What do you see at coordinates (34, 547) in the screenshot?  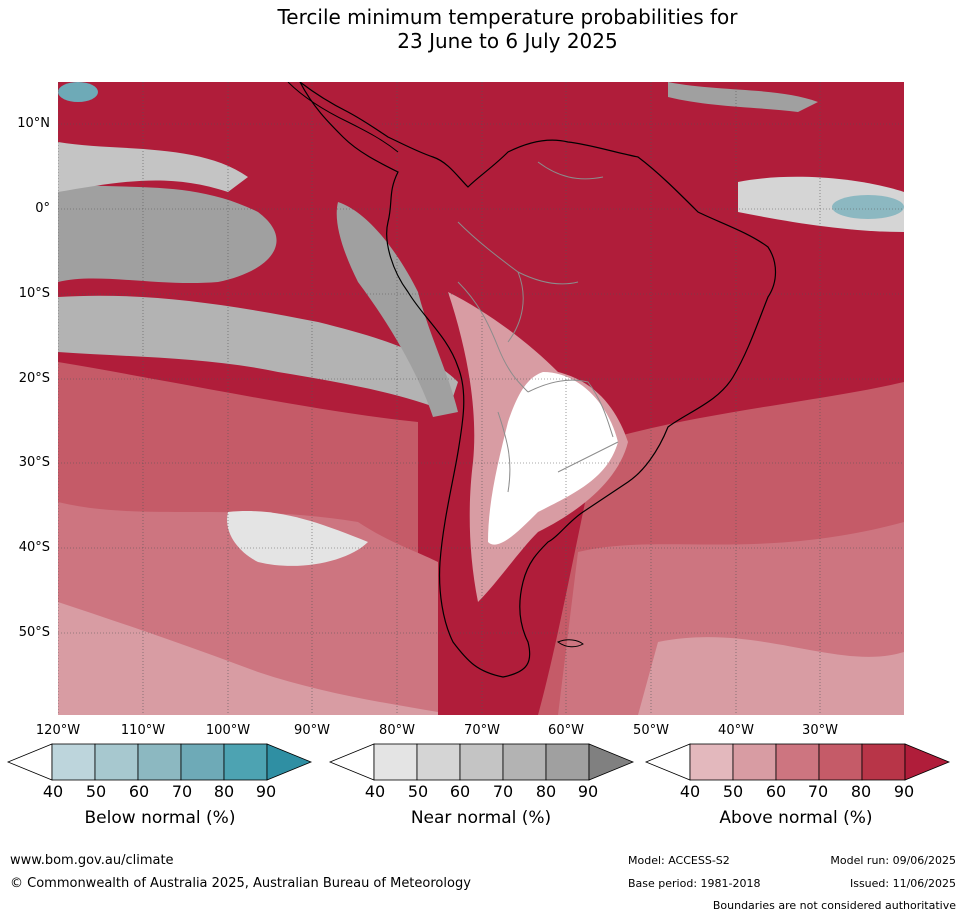 I see `lat-tick-40s: 40°S` at bounding box center [34, 547].